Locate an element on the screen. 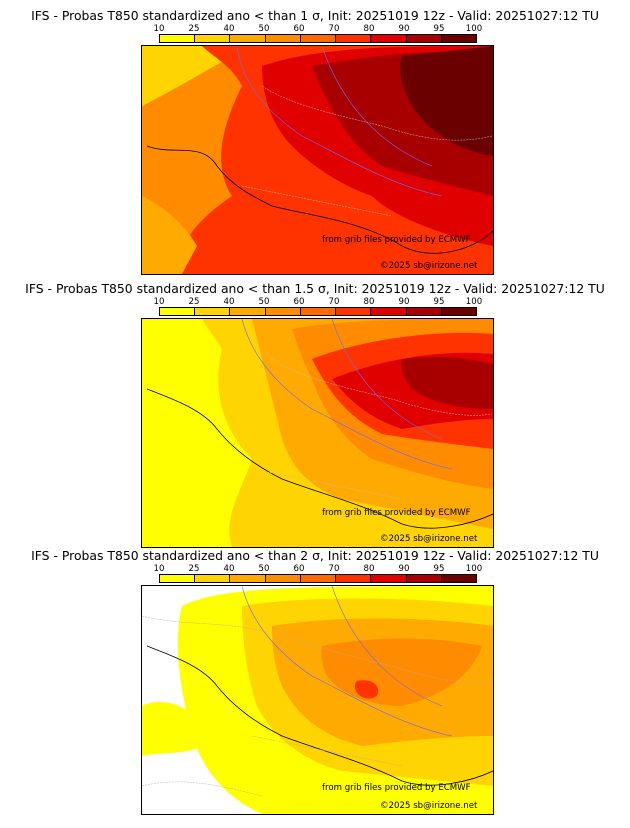 The height and width of the screenshot is (828, 630). colorbar-ticks-1: 10 25 40 50 60 70 80 90 95 100 is located at coordinates (318, 29).